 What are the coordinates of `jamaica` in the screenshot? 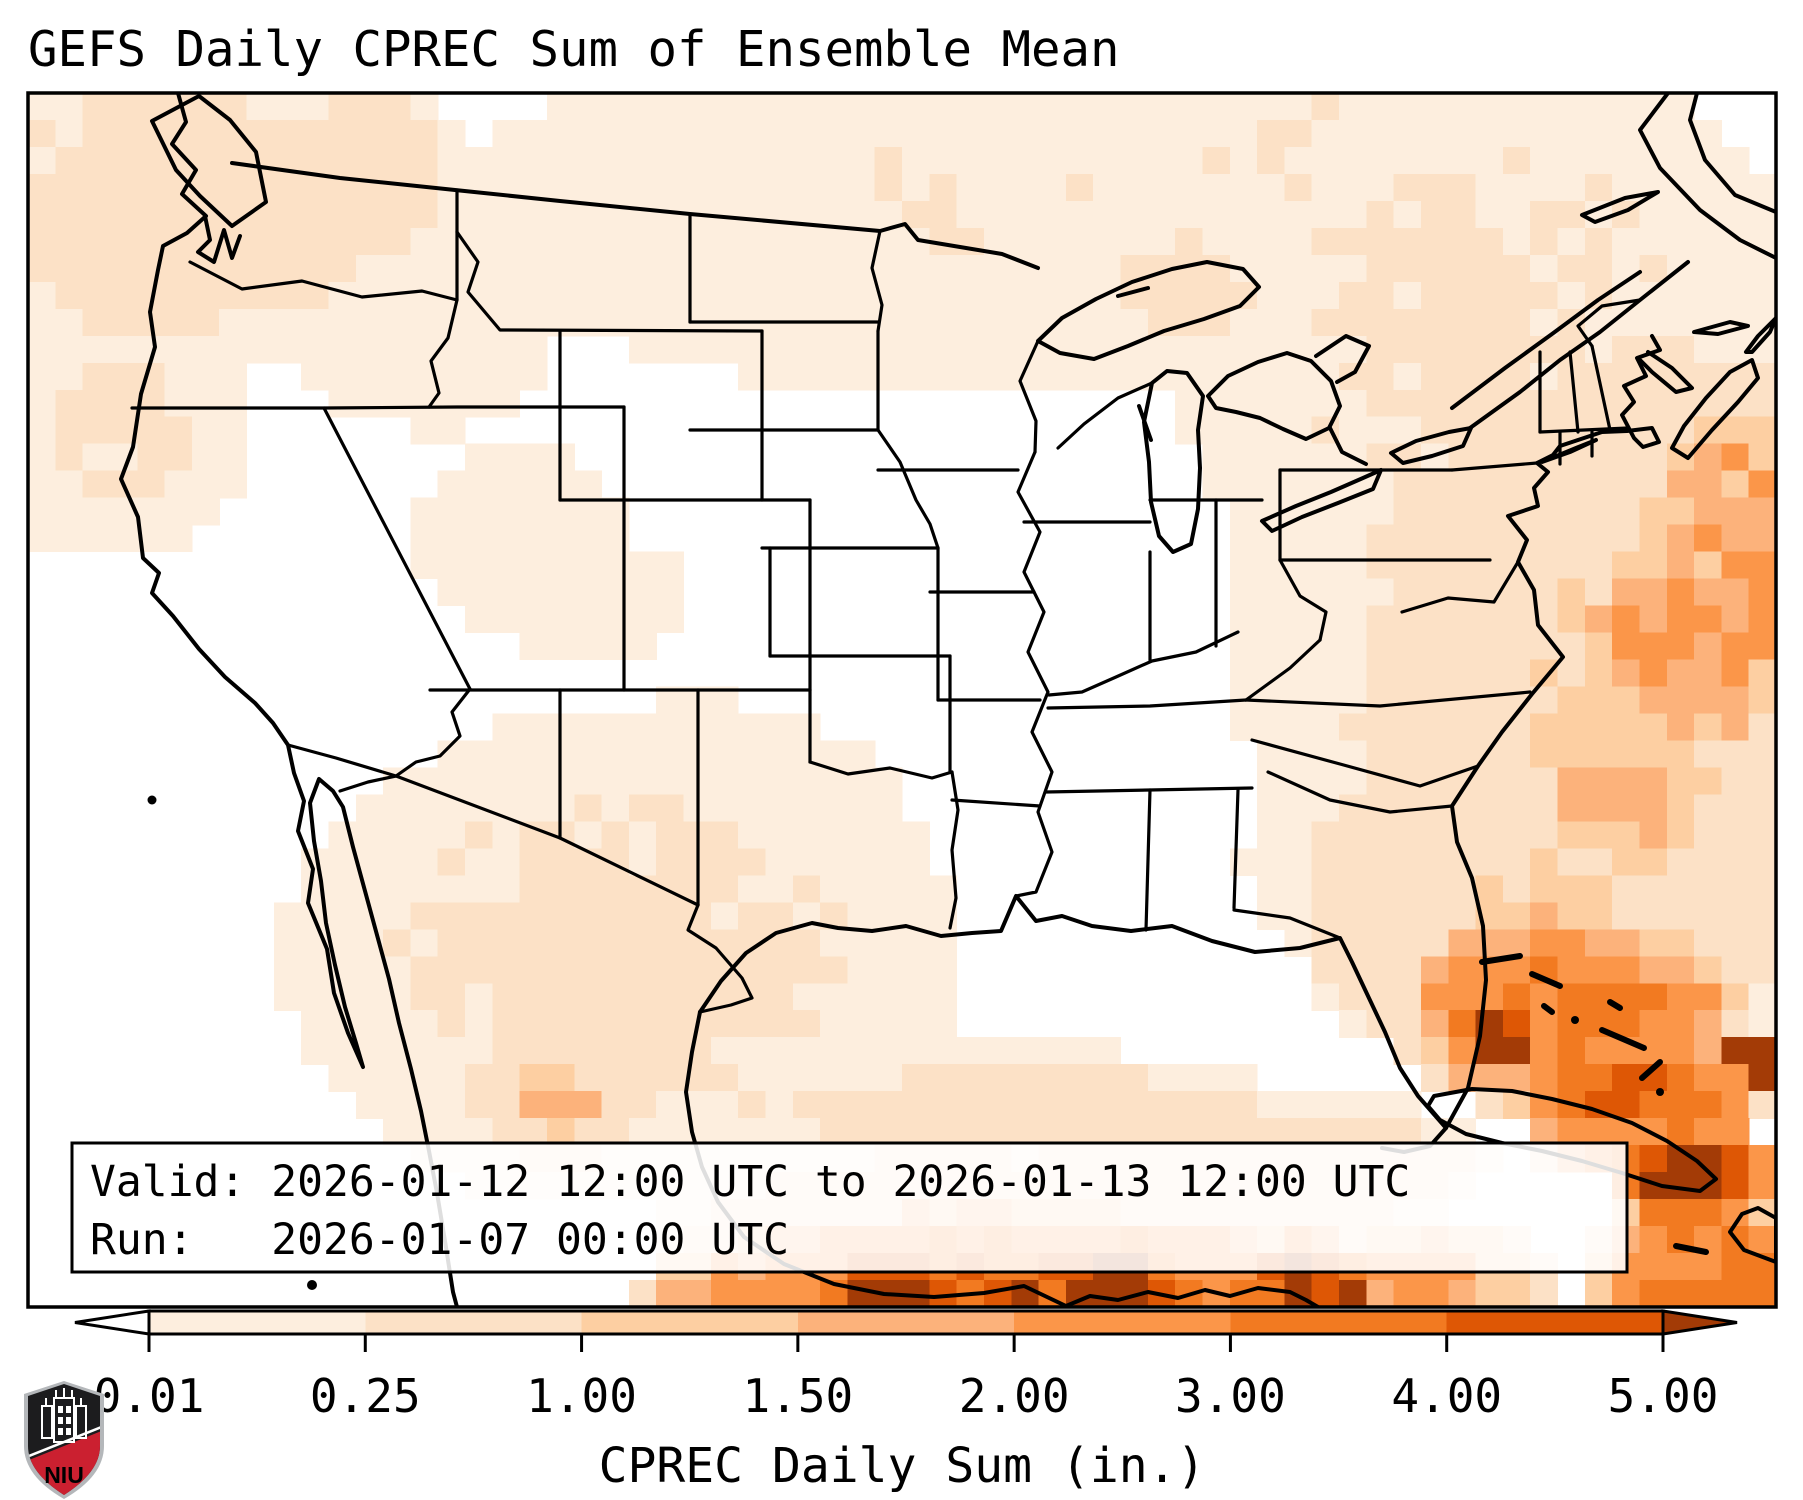 It's located at (1691, 1249).